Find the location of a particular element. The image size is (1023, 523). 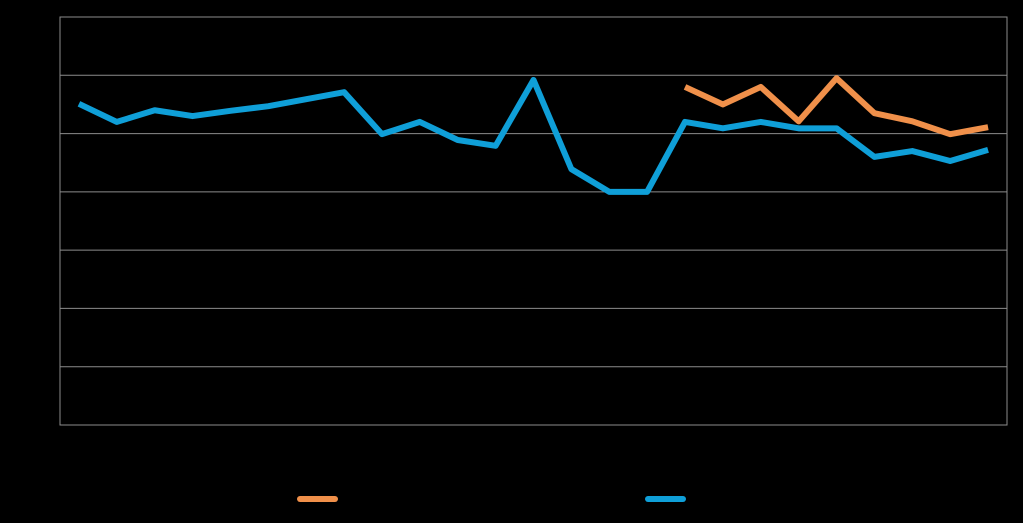

series-line is located at coordinates (836, 106).